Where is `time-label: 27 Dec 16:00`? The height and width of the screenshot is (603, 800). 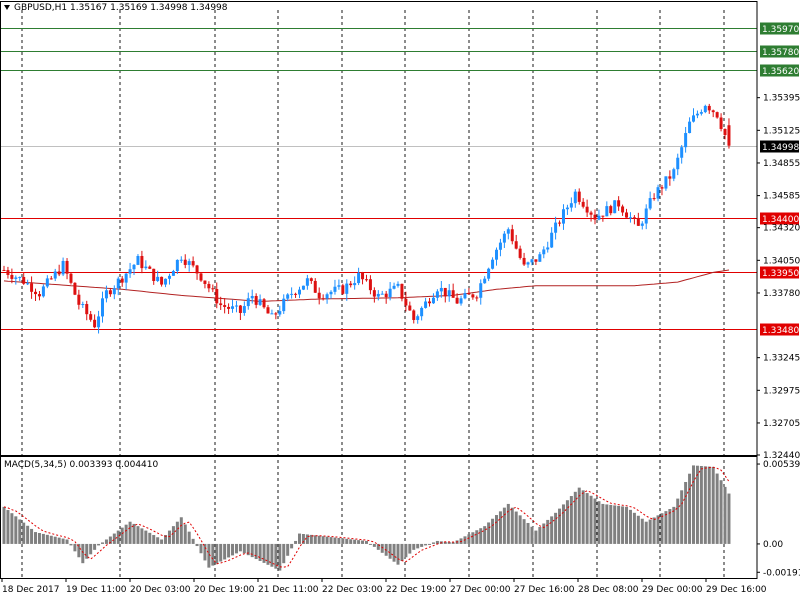 time-label: 27 Dec 16:00 is located at coordinates (544, 590).